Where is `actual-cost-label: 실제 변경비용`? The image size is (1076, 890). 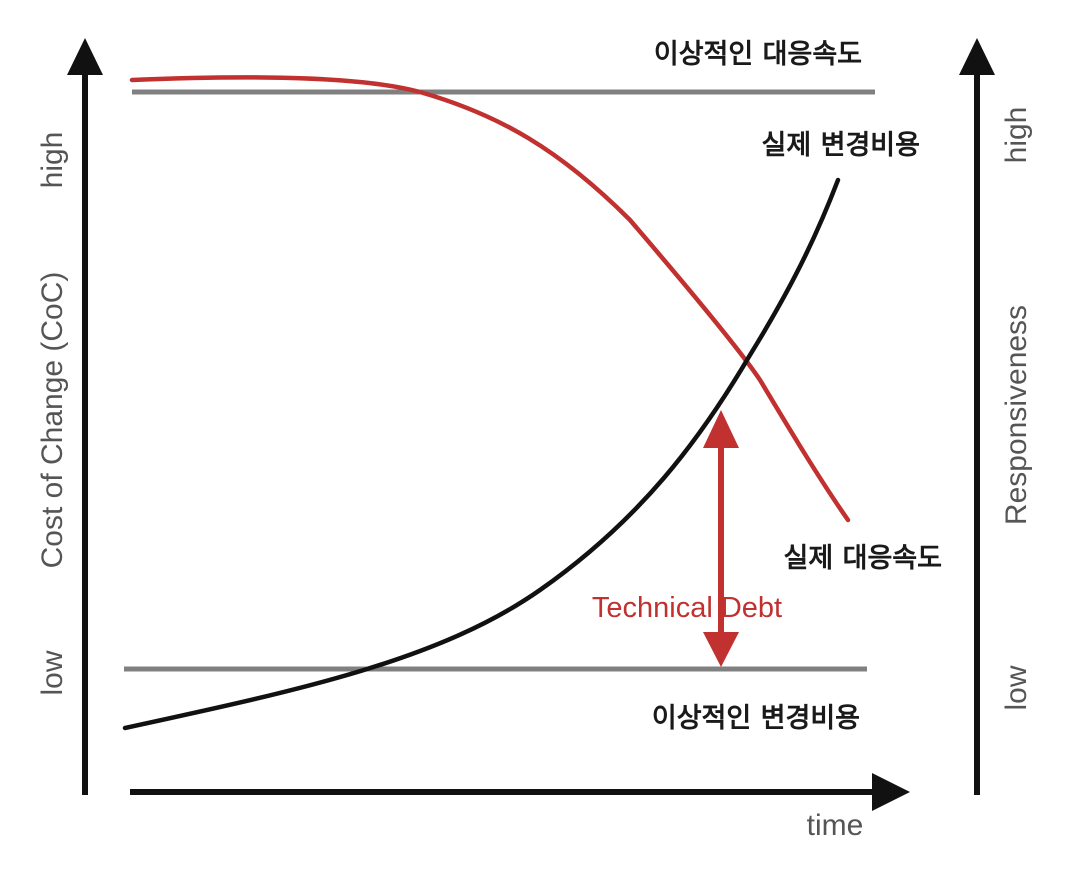 actual-cost-label: 실제 변경비용 is located at coordinates (841, 145).